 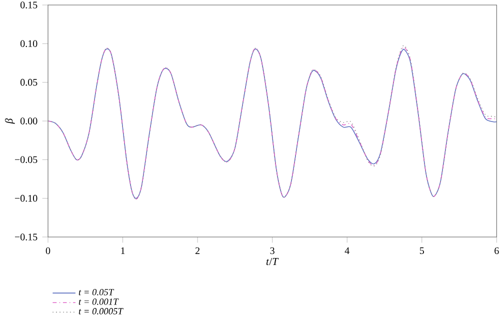 What do you see at coordinates (29, 5) in the screenshot?
I see `y-tick-label: 0.15` at bounding box center [29, 5].